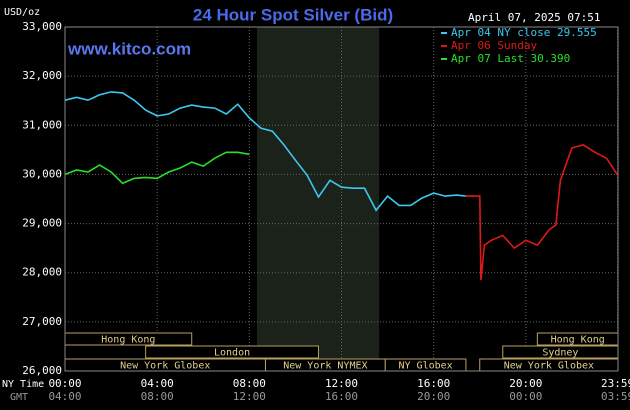  Describe the element at coordinates (534, 17) in the screenshot. I see `timestamp: April 07, 2025 07:51` at that location.